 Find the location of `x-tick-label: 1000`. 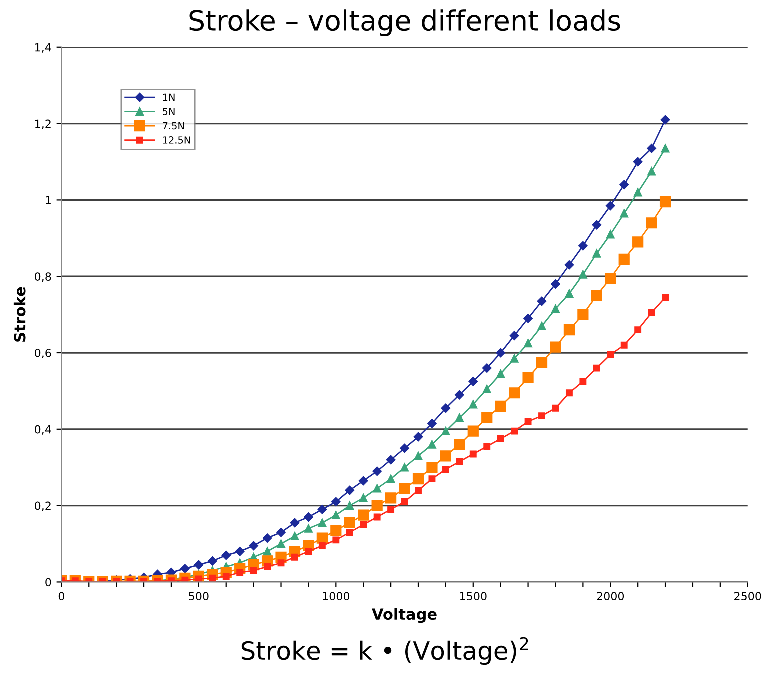

x-tick-label: 1000 is located at coordinates (336, 596).